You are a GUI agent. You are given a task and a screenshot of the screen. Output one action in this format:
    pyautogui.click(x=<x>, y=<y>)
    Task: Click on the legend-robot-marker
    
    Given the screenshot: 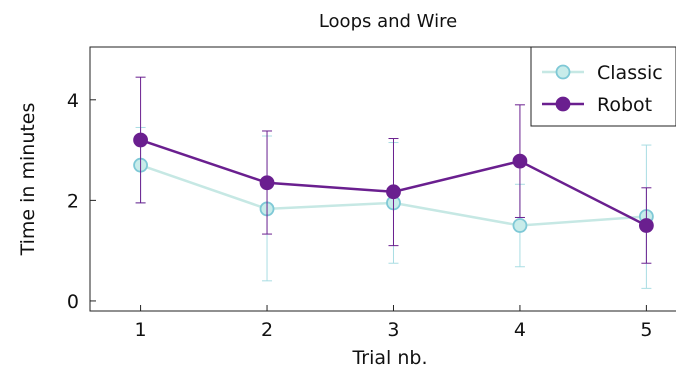 What is the action you would take?
    pyautogui.click(x=563, y=104)
    